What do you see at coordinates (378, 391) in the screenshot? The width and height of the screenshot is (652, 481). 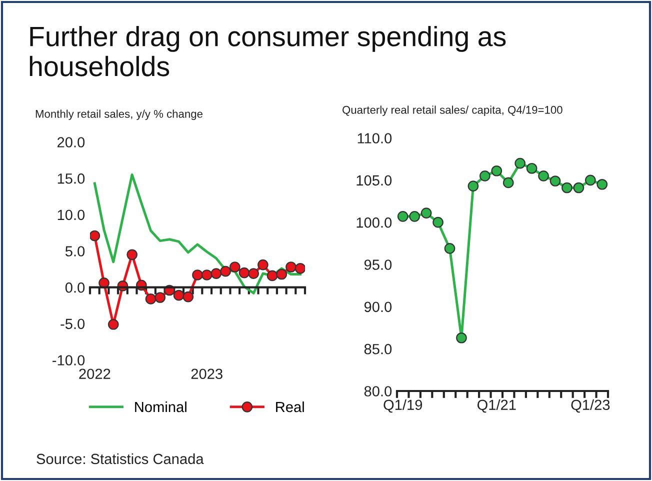 I see `y-tick-label: 80.0` at bounding box center [378, 391].